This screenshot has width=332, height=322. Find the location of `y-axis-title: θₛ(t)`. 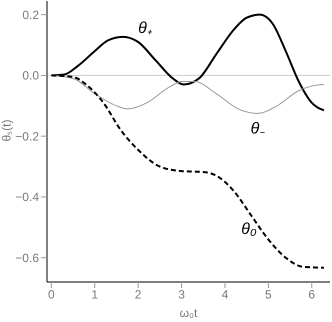

y-axis-title: θₛ(t) is located at coordinates (7, 130).